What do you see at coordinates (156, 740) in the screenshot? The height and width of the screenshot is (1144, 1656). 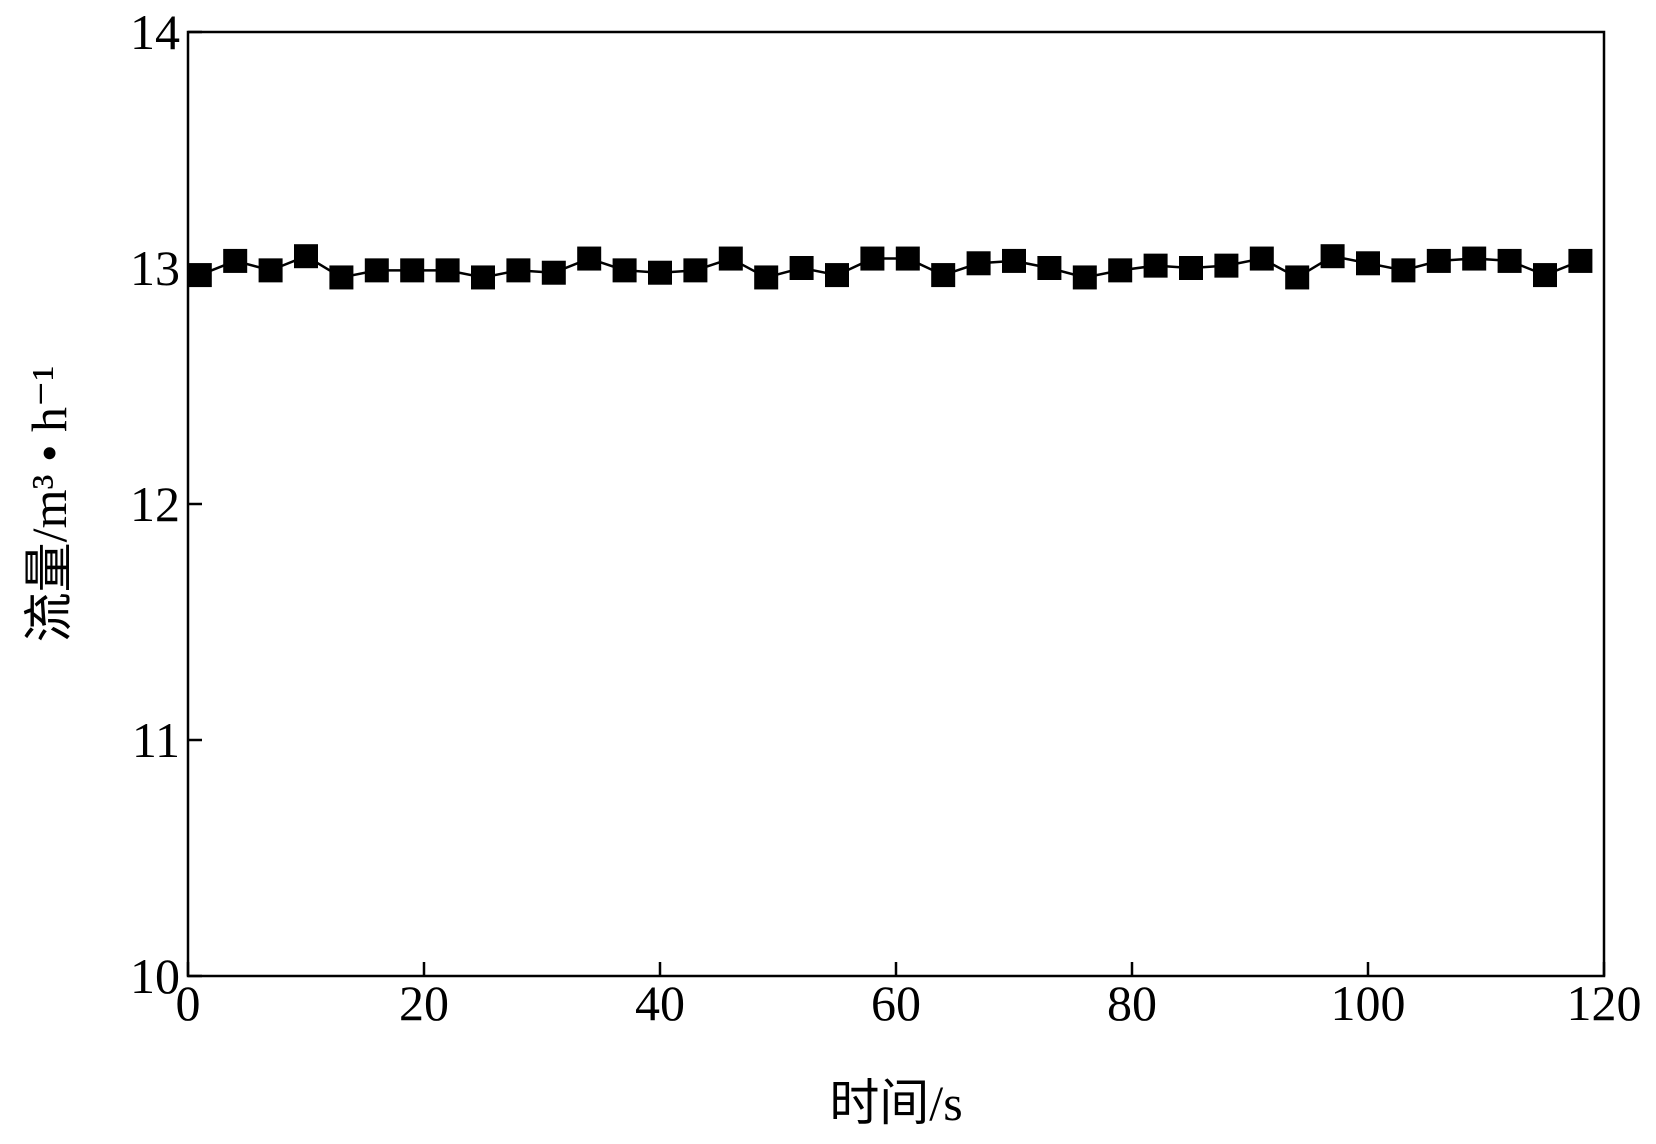 I see `y-tick-label: 11` at bounding box center [156, 740].